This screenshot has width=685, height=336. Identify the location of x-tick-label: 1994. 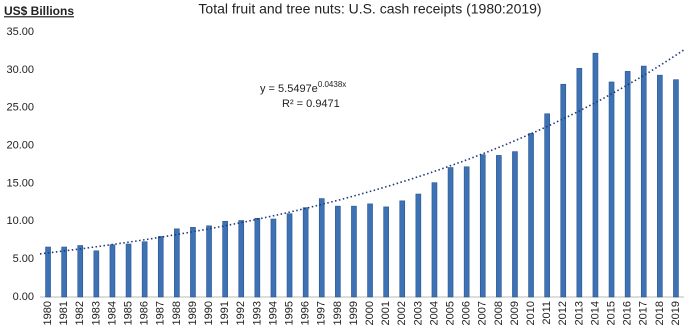
(273, 313).